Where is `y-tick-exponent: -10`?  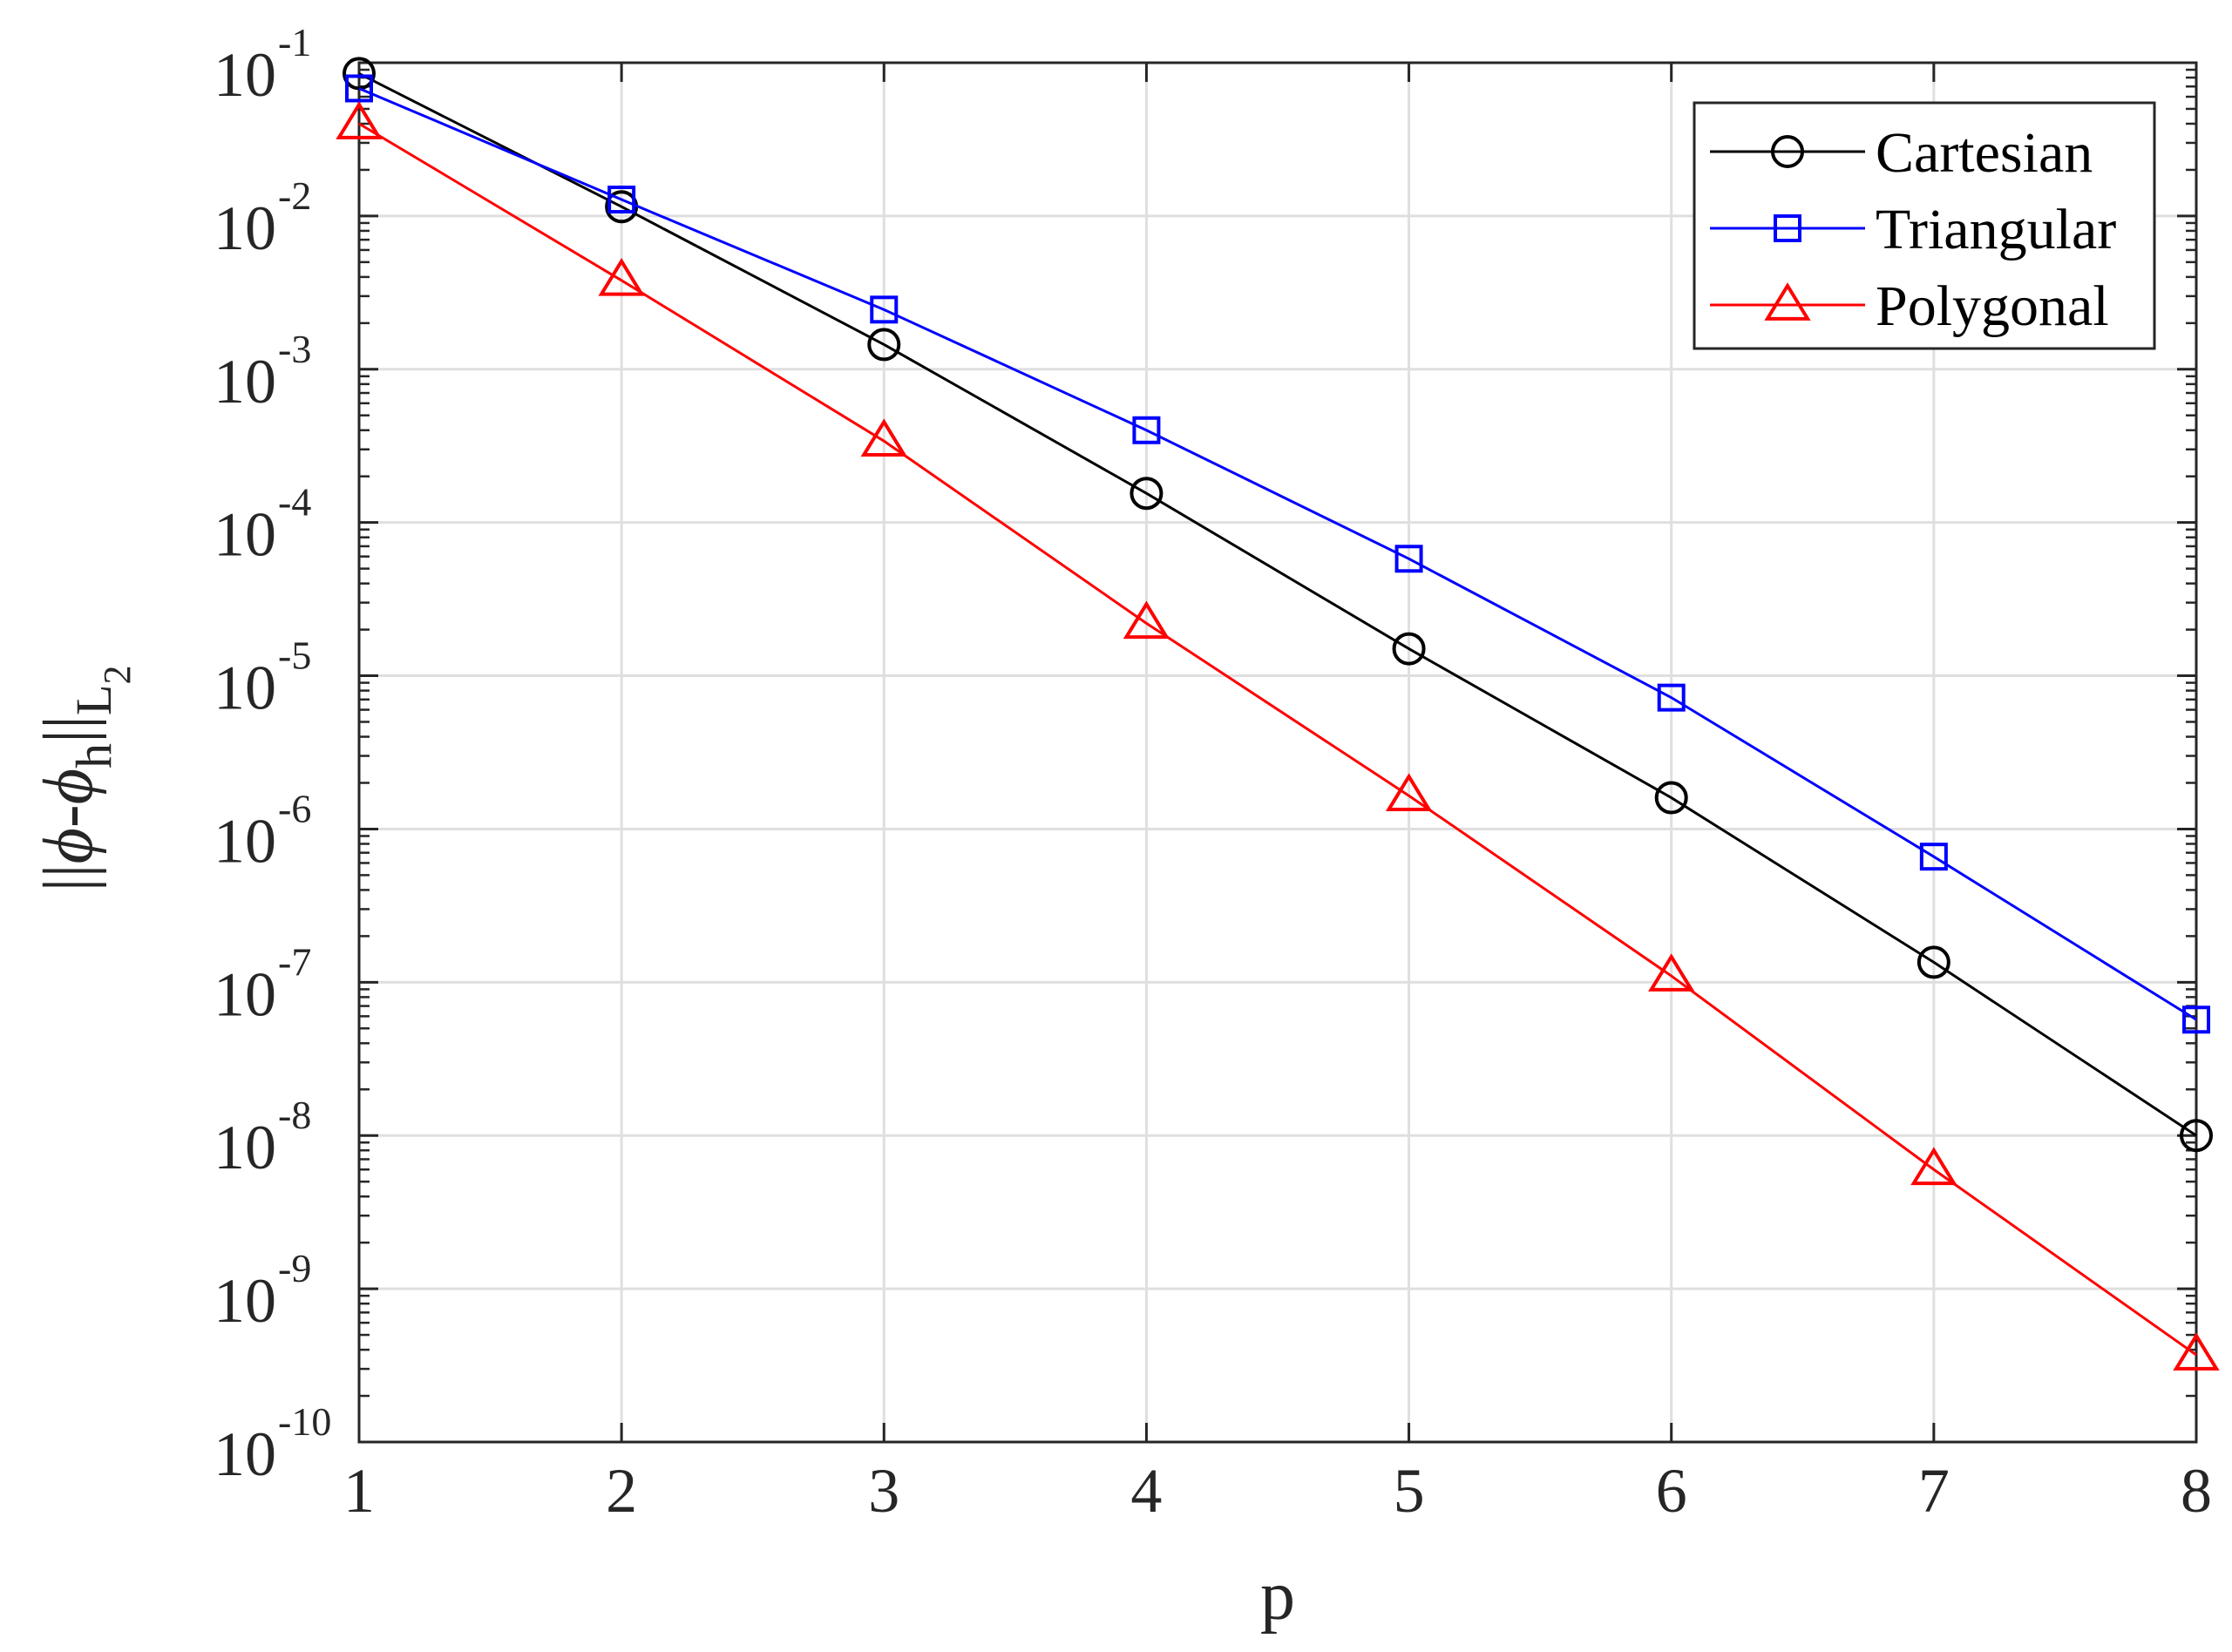 y-tick-exponent: -10 is located at coordinates (304, 1421).